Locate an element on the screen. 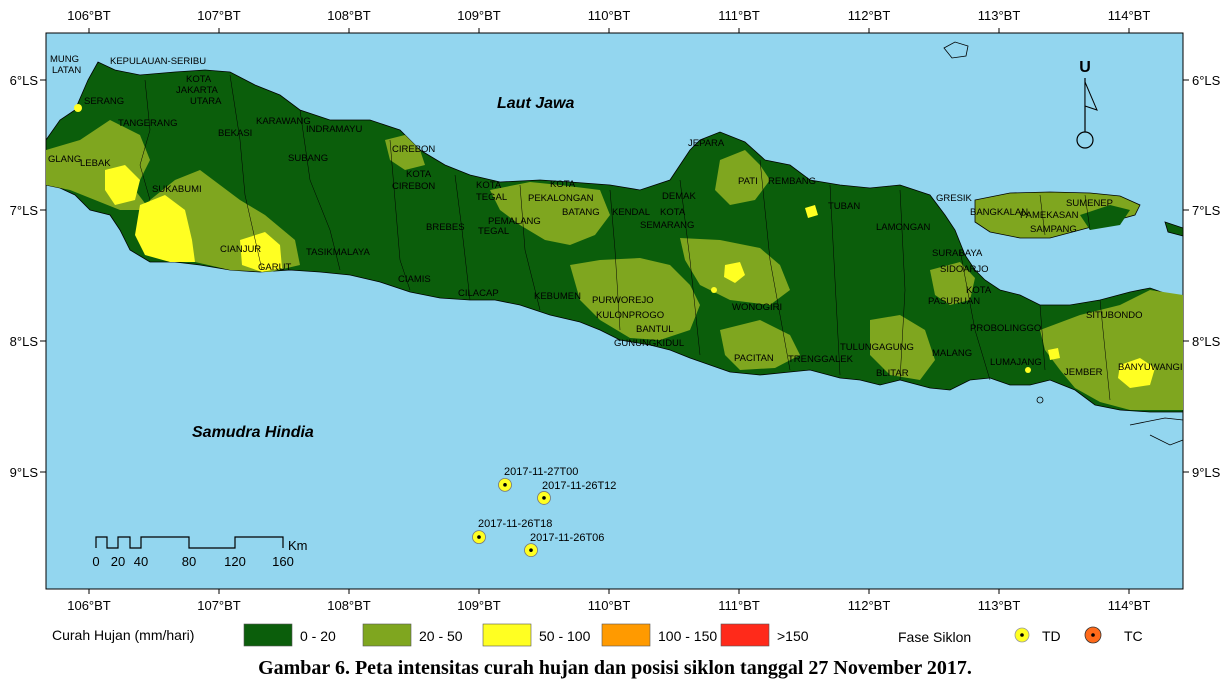 Image resolution: width=1230 pixels, height=687 pixels. bali-edge is located at coordinates (1174, 229).